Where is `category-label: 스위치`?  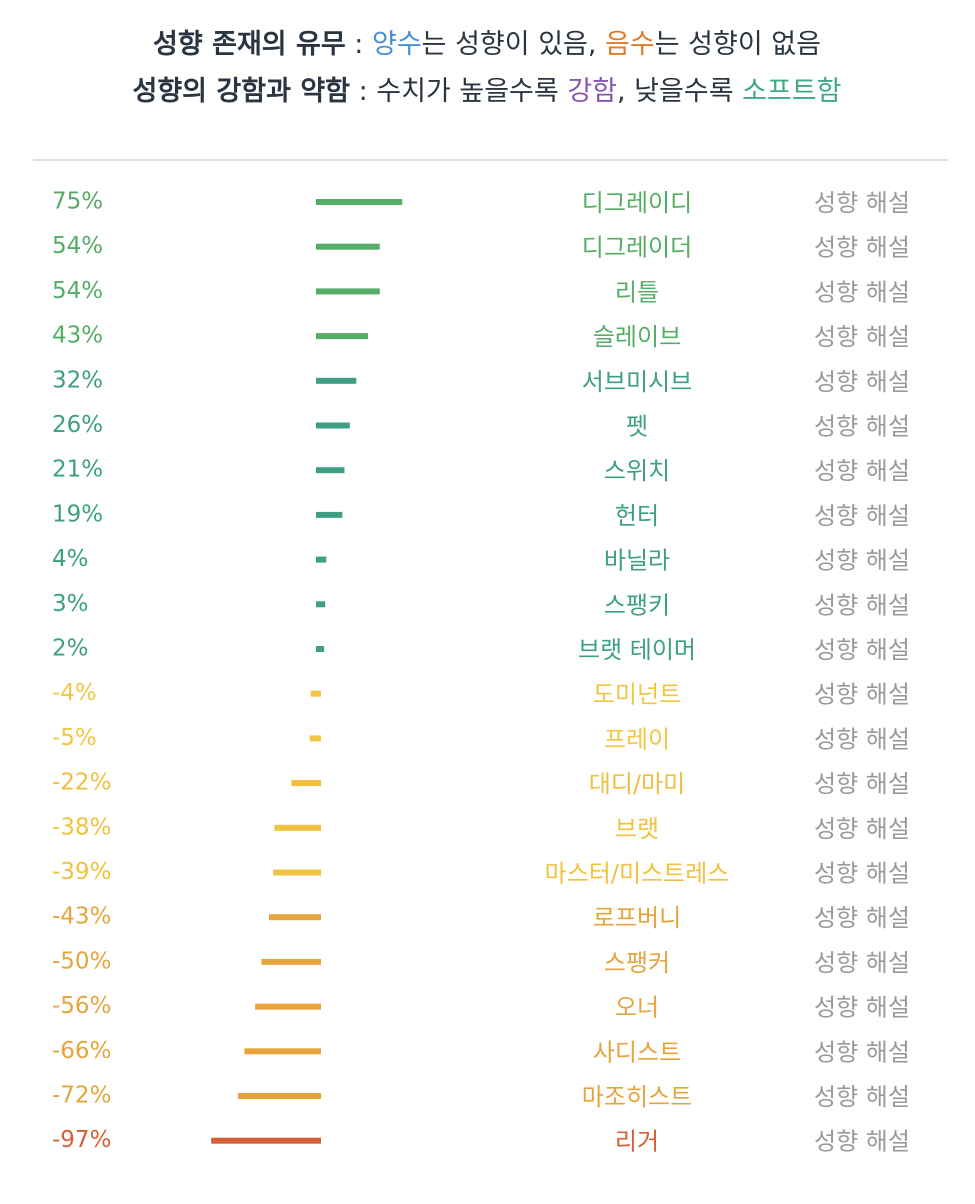
category-label: 스위치 is located at coordinates (637, 471).